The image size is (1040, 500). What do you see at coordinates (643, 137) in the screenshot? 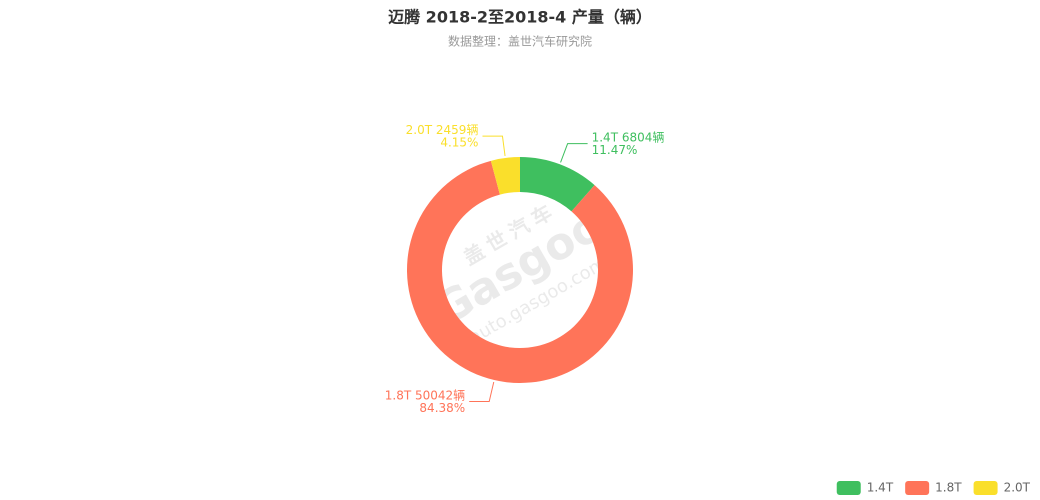
I see `label-value: 6804辆` at bounding box center [643, 137].